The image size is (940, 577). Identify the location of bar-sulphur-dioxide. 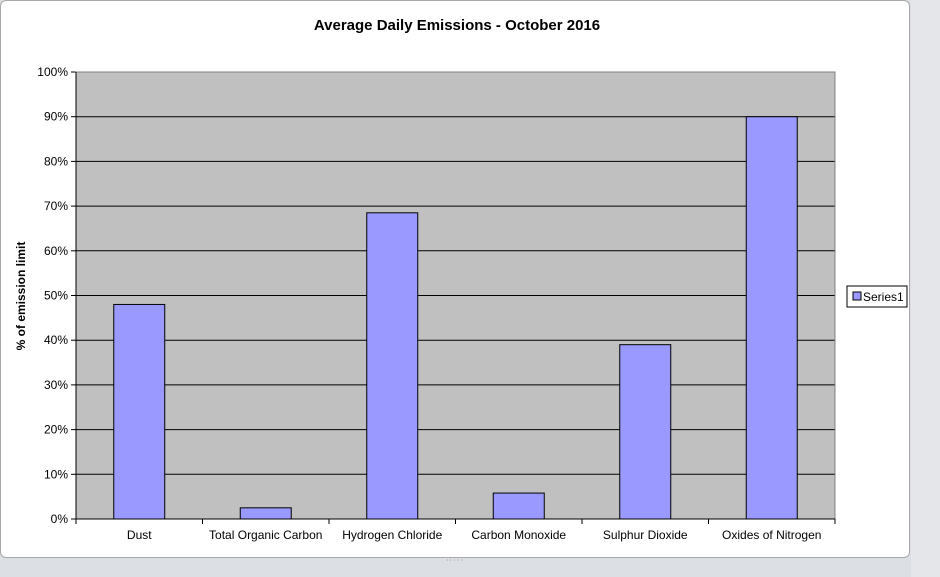
(645, 432).